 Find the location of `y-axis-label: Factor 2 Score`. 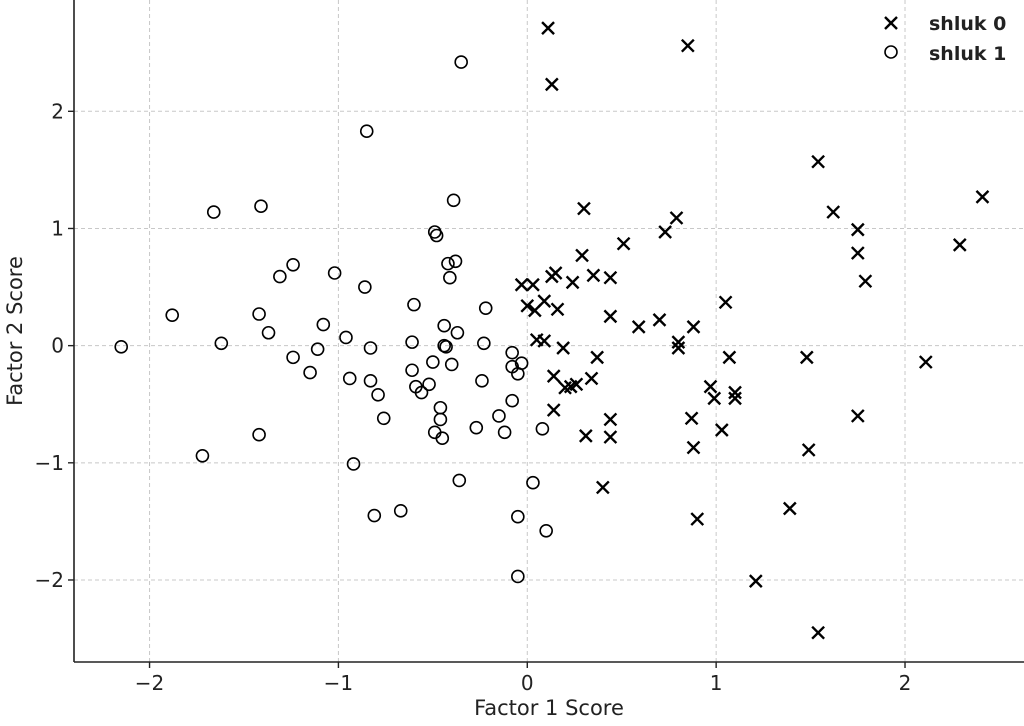

y-axis-label: Factor 2 Score is located at coordinates (15, 331).